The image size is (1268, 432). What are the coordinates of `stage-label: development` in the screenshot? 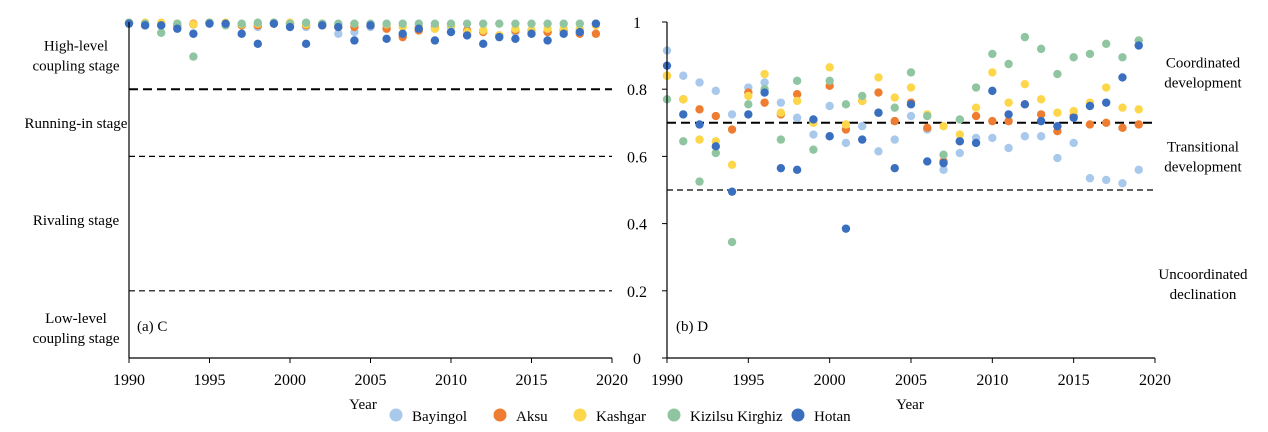 It's located at (1203, 83).